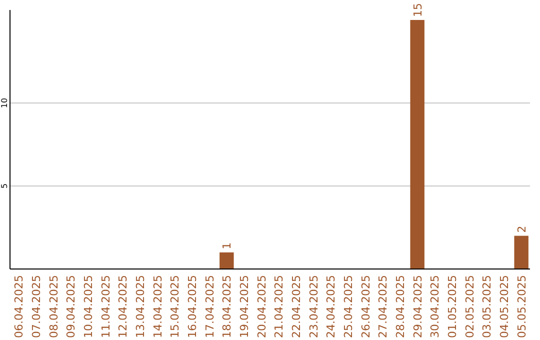 Image resolution: width=540 pixels, height=340 pixels. What do you see at coordinates (36, 306) in the screenshot?
I see `x-tick-label: 07.04.2025` at bounding box center [36, 306].